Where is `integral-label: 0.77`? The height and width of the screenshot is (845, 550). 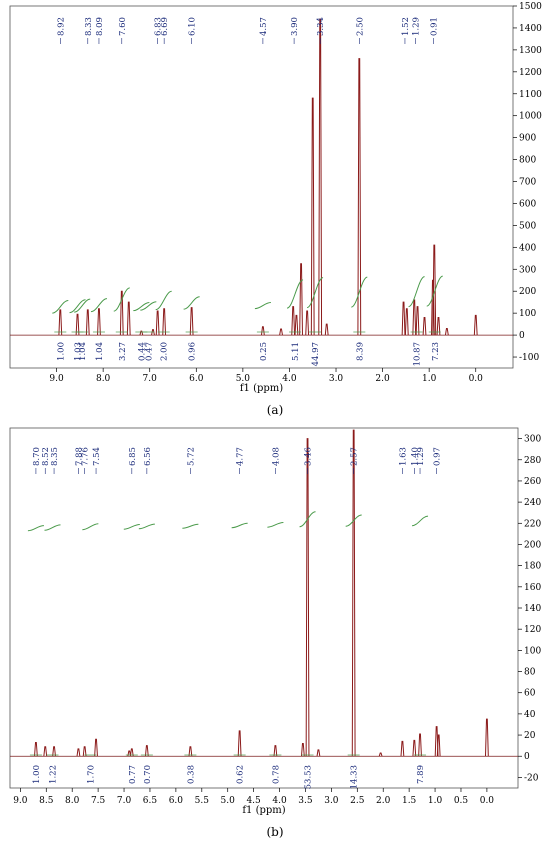 integral-label: 0.77 is located at coordinates (133, 774).